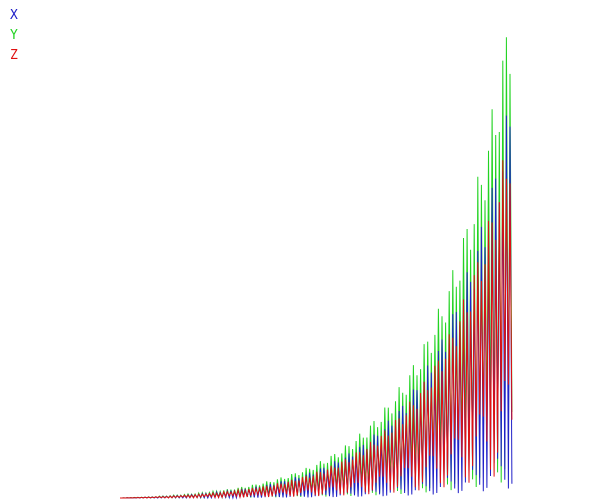 The image size is (600, 500). I want to click on legend-label-y: Y, so click(14, 35).